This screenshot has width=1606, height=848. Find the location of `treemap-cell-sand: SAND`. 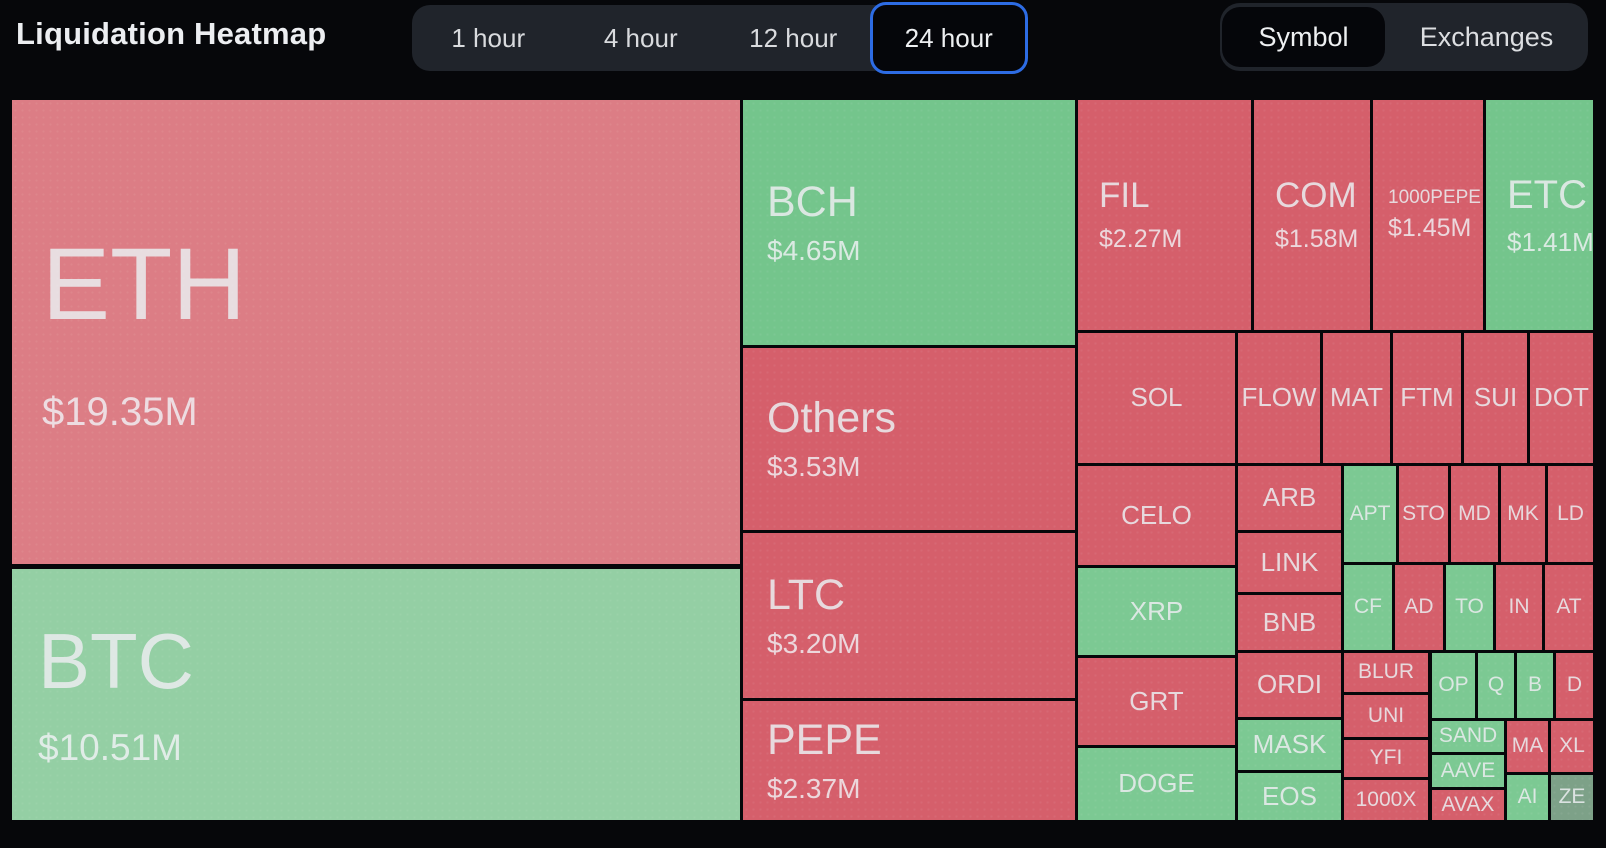

treemap-cell-sand: SAND is located at coordinates (1468, 736).